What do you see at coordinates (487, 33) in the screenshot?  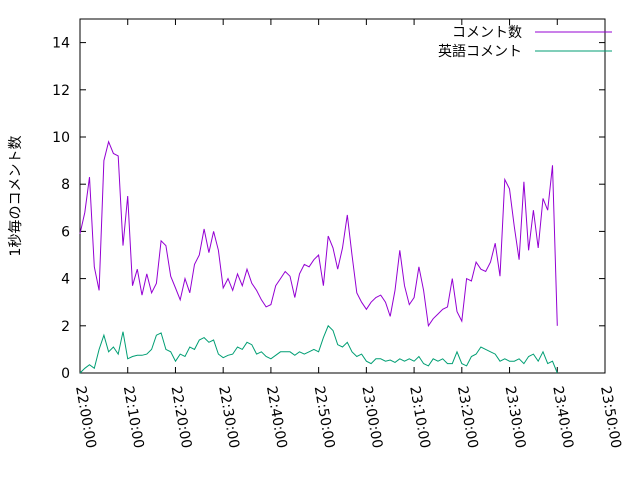 I see `legend-label: コメント数` at bounding box center [487, 33].